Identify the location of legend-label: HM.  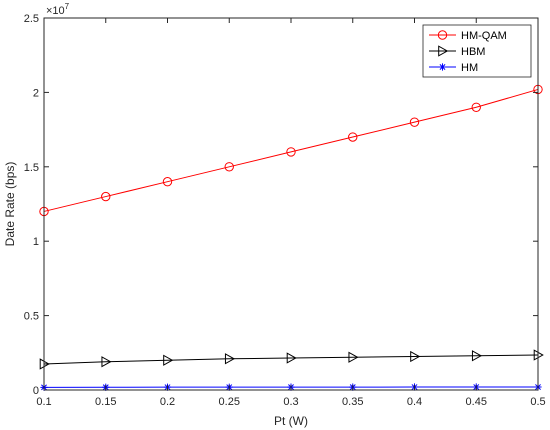
(469, 68).